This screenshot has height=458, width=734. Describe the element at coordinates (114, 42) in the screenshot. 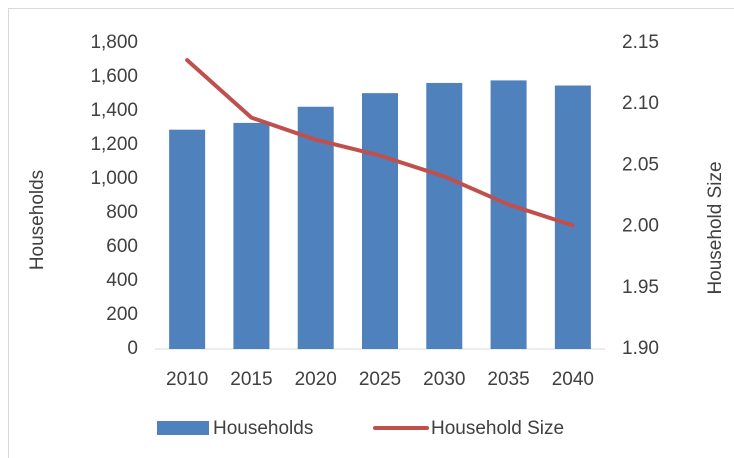

I see `y-tick-label: 1,800` at that location.